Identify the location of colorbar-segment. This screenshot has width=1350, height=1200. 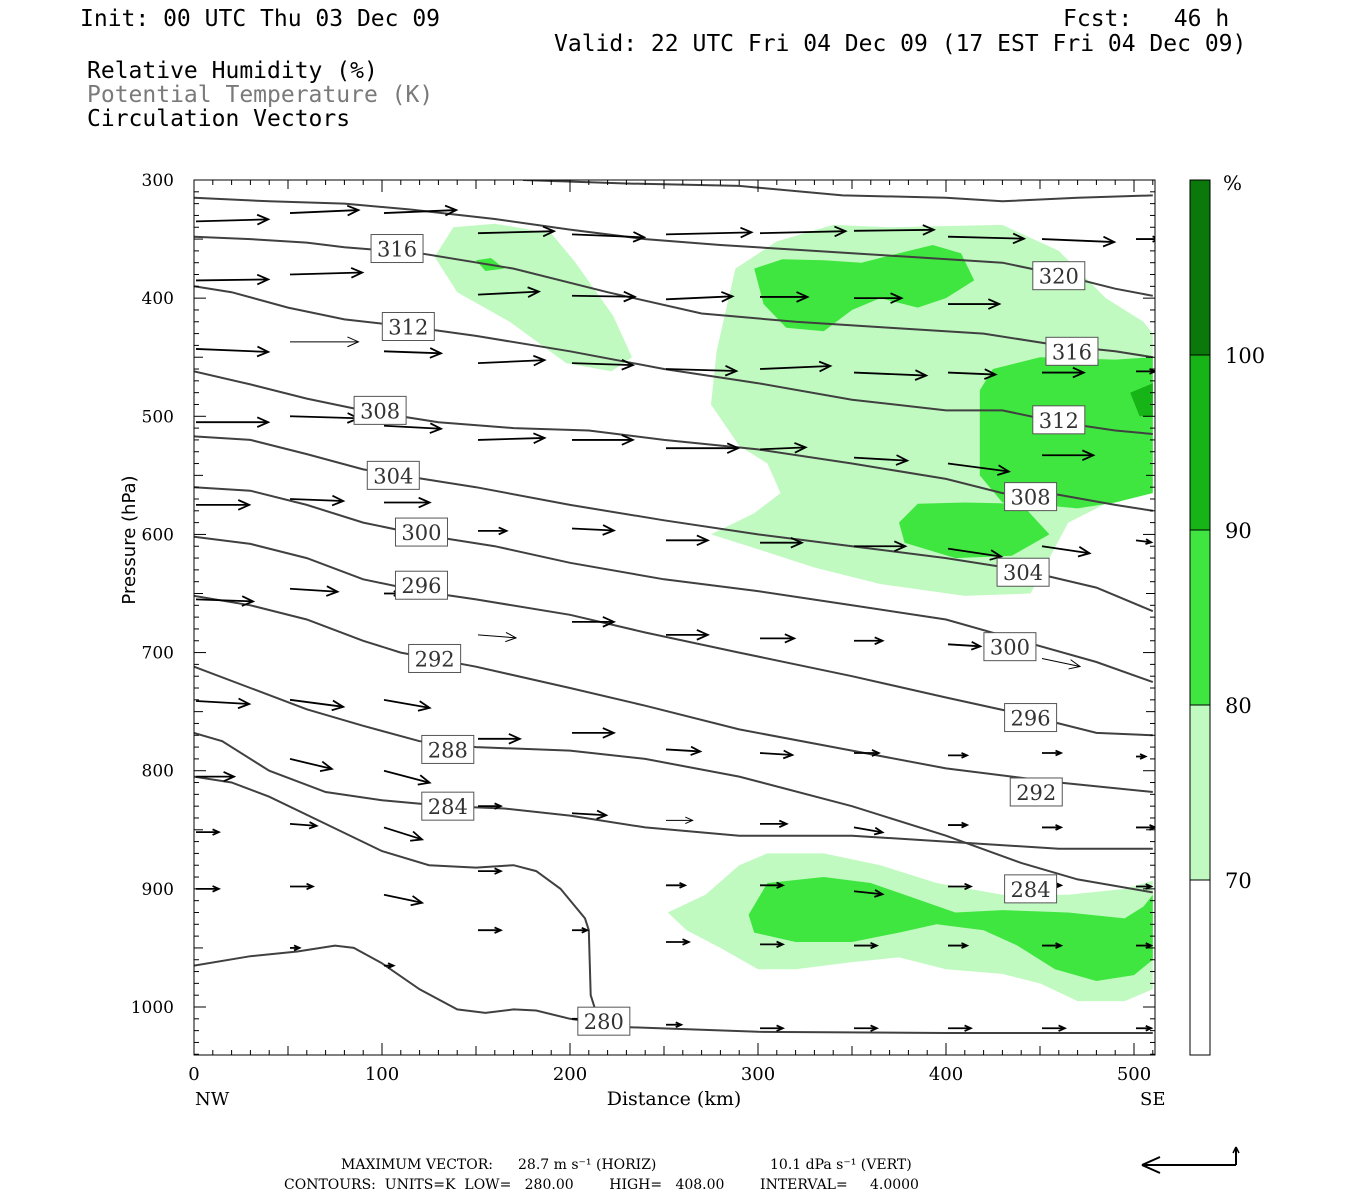
(1200, 967).